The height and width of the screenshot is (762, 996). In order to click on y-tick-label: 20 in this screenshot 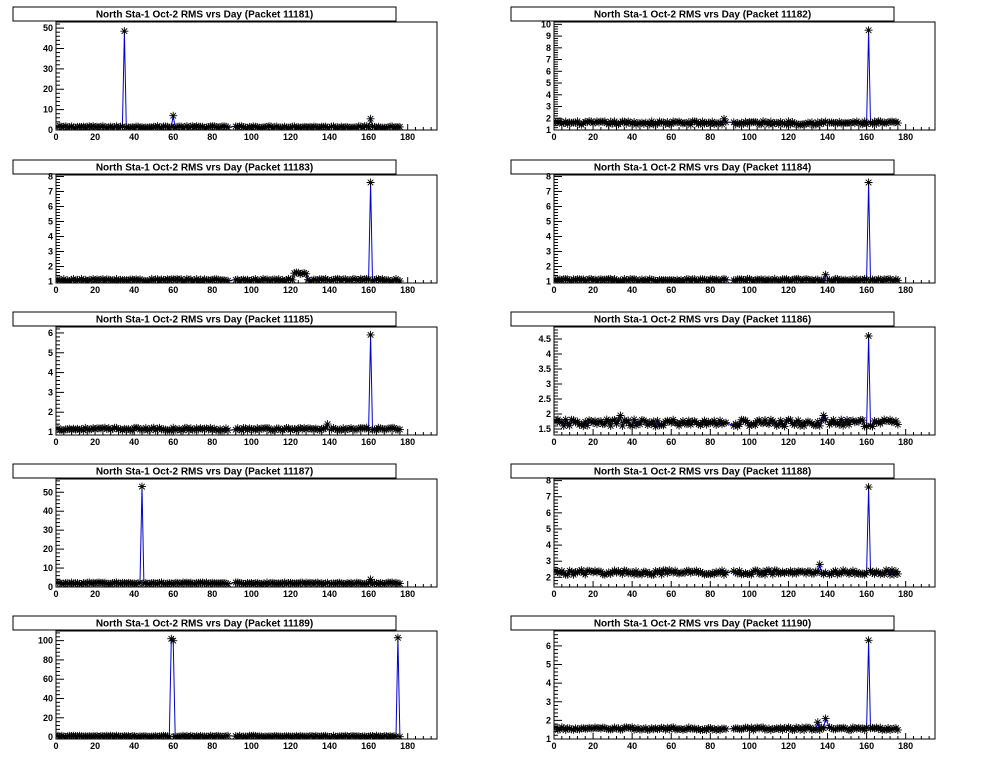, I will do `click(48, 549)`.